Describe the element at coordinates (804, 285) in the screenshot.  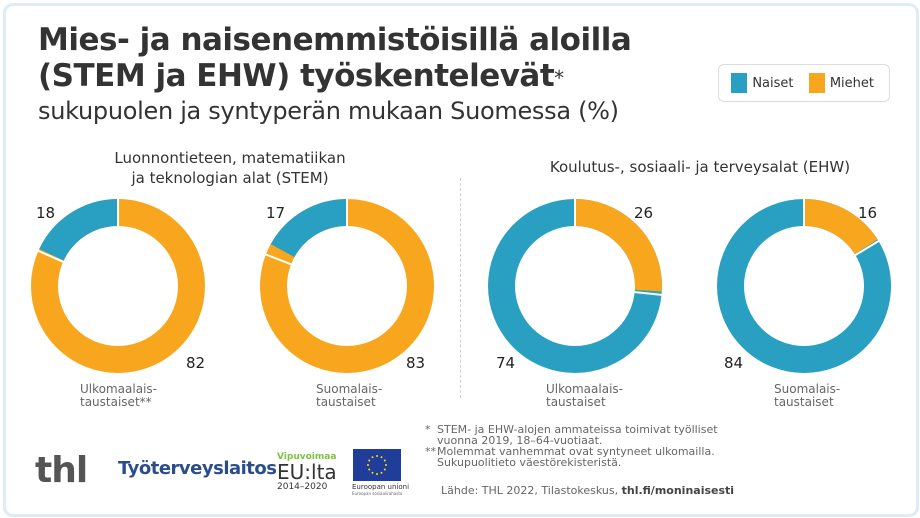
I see `donut-ehw-finnish` at that location.